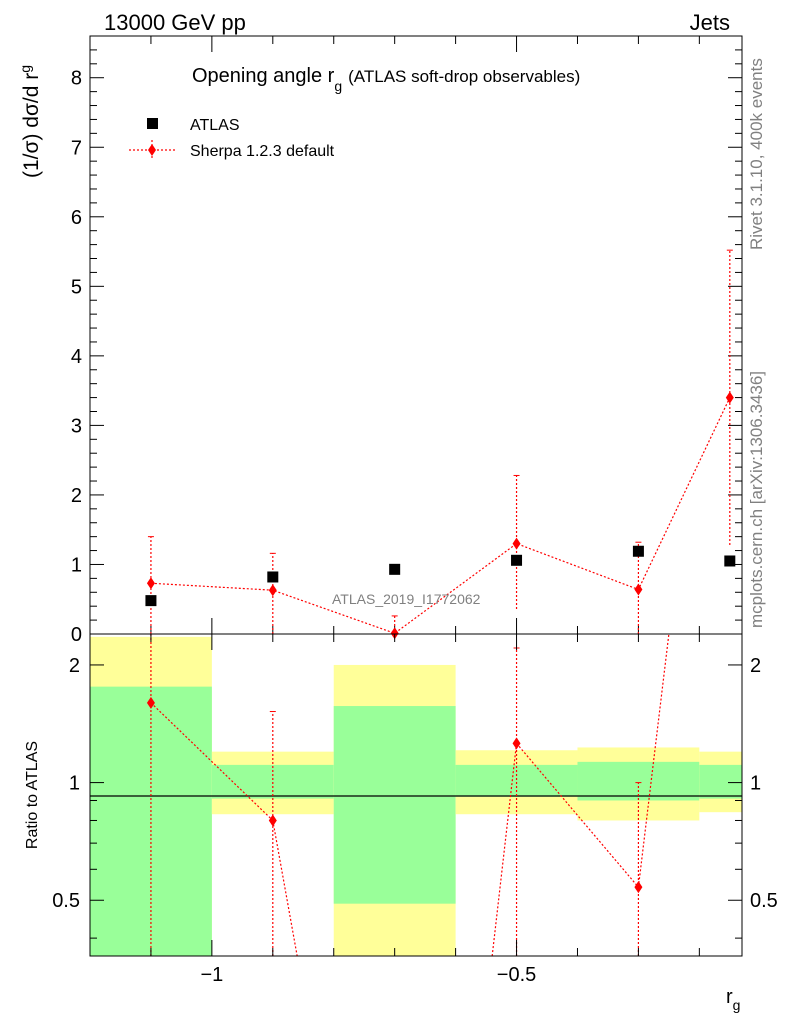  I want to click on header-left: 13000 GeV pp, so click(175, 22).